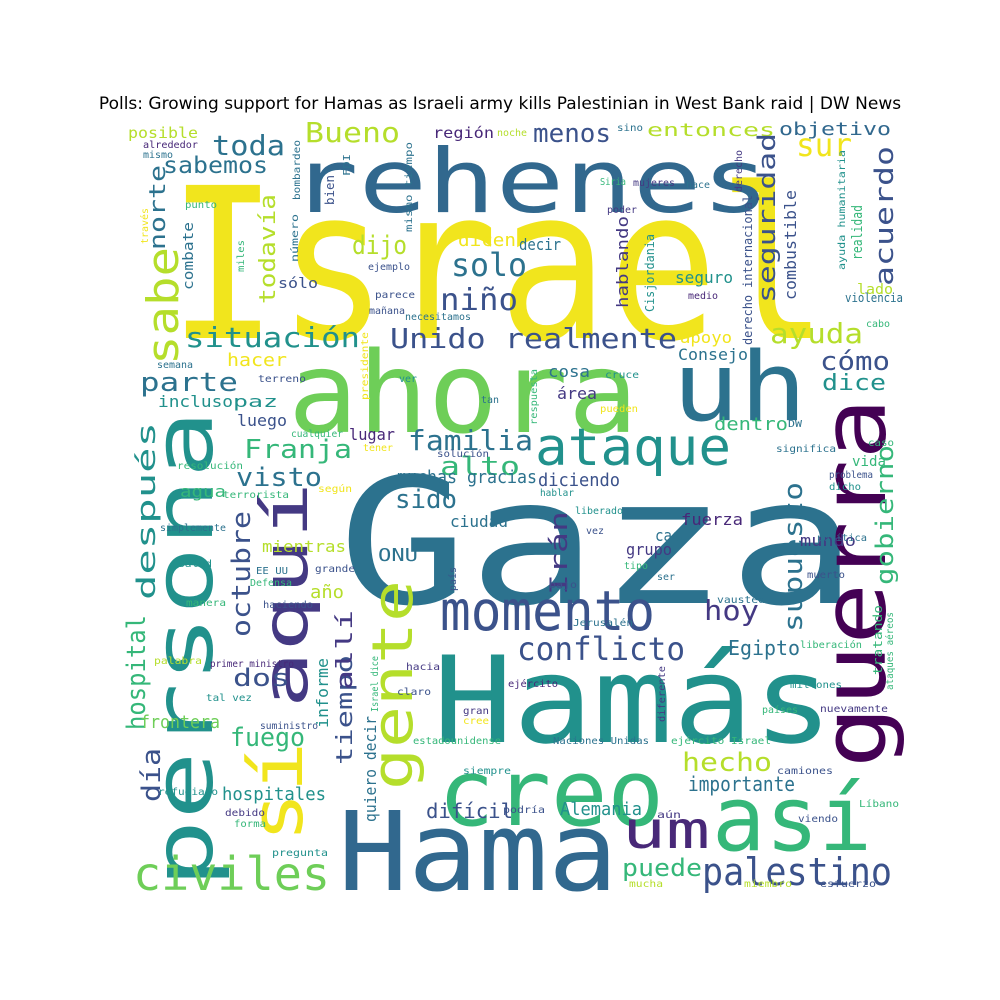  I want to click on word-dicen: dicen, so click(487, 240).